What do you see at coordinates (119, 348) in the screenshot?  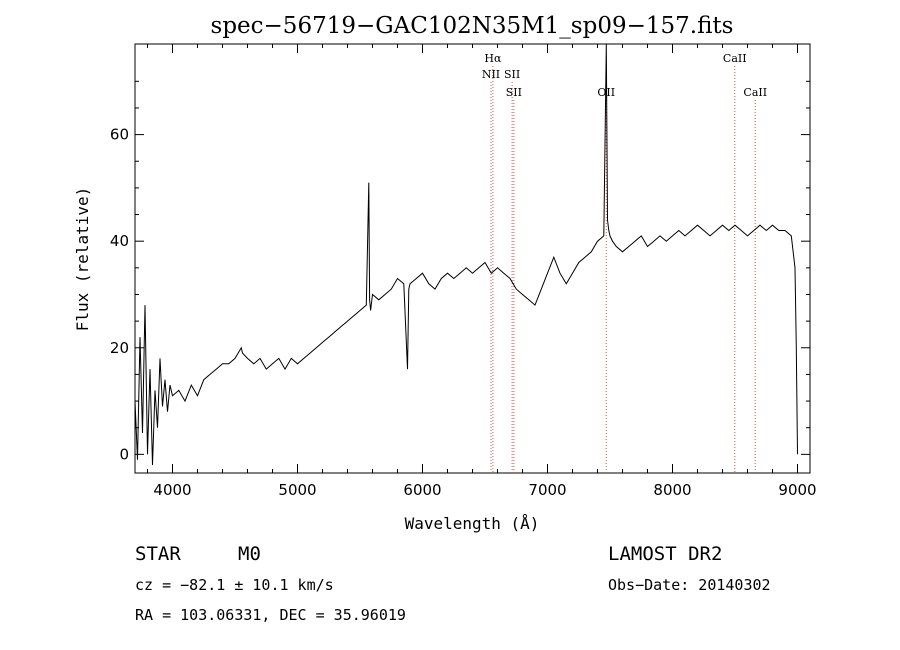 I see `y-tick-label: 20` at bounding box center [119, 348].